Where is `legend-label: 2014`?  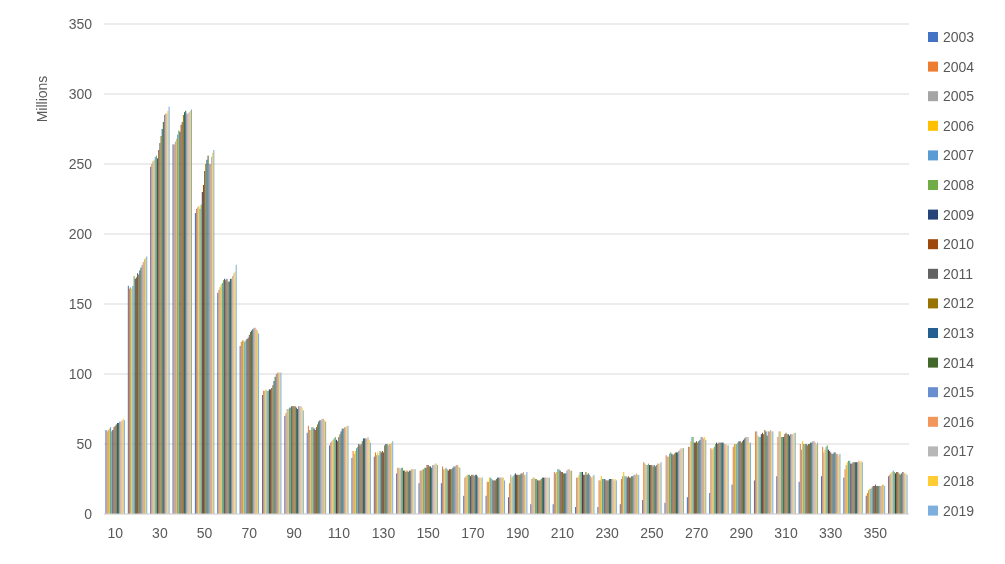 legend-label: 2014 is located at coordinates (959, 362).